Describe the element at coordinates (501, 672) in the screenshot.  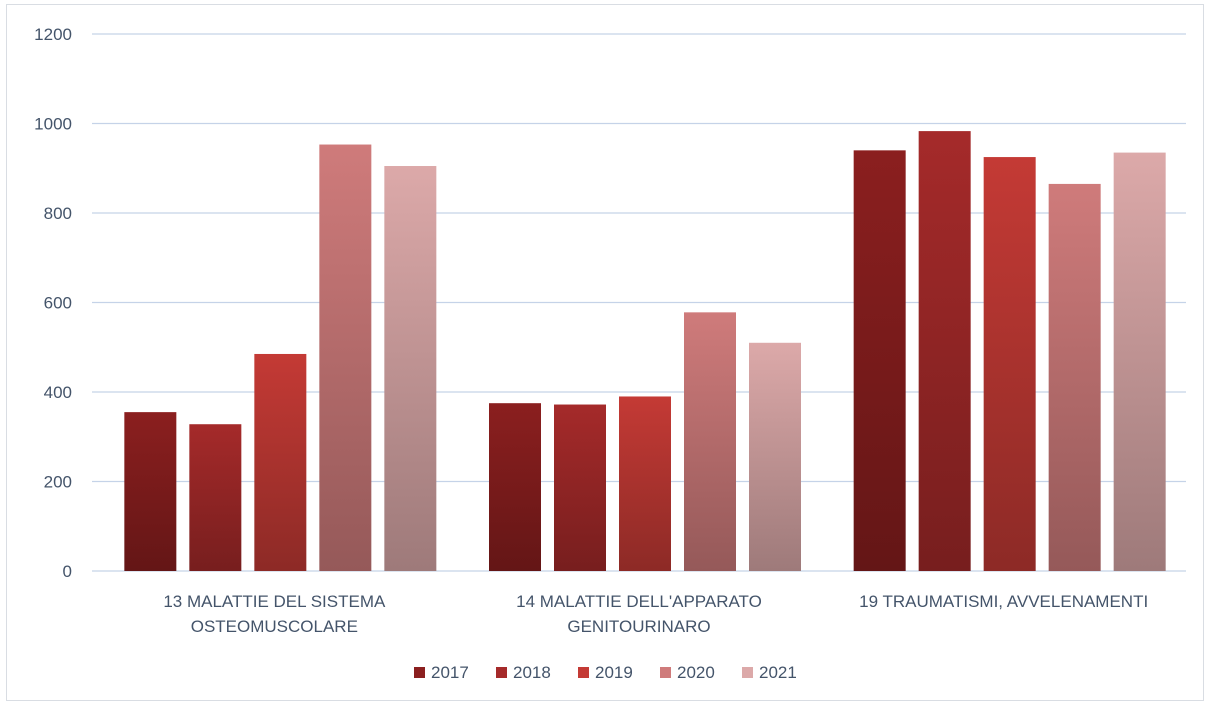
I see `legend-swatch-2018` at that location.